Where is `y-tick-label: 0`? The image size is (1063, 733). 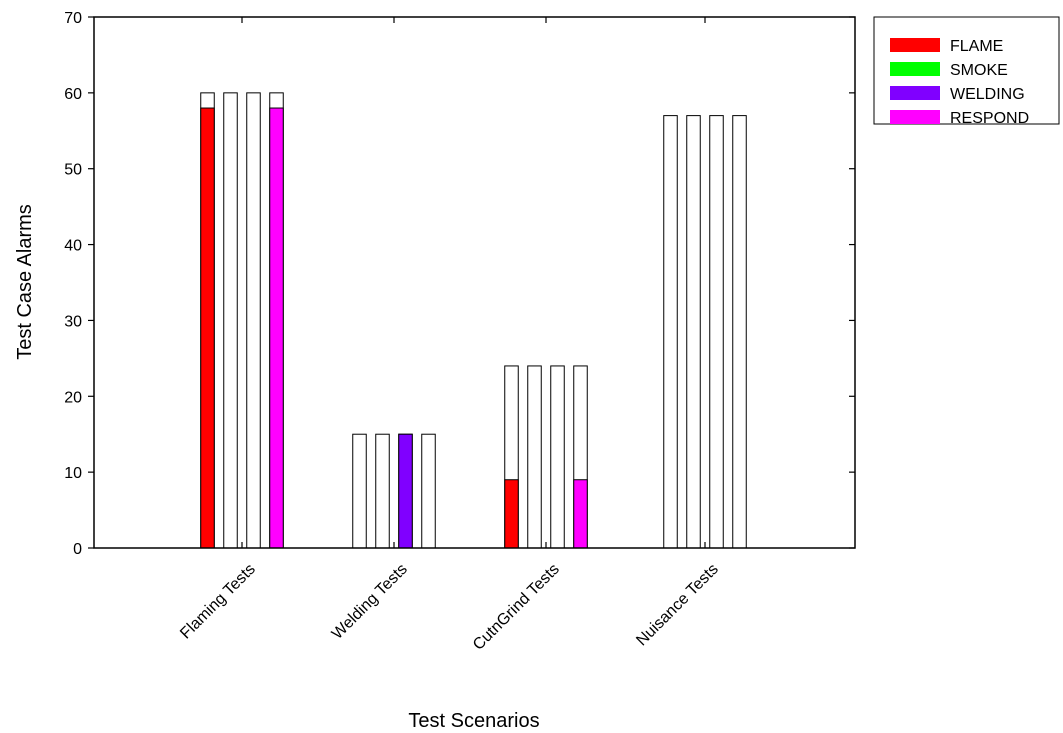 y-tick-label: 0 is located at coordinates (77, 549).